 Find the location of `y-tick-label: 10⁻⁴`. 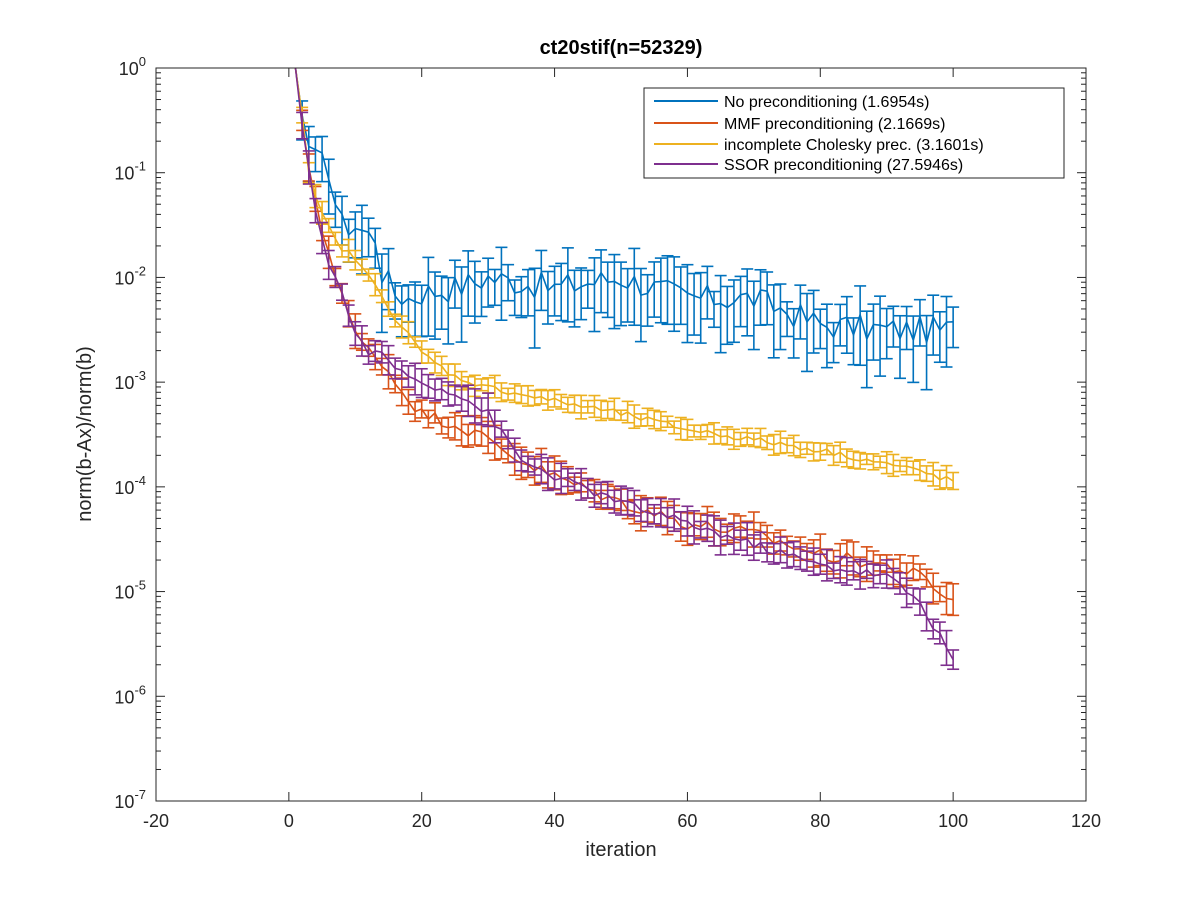

y-tick-label: 10⁻⁴ is located at coordinates (130, 485).